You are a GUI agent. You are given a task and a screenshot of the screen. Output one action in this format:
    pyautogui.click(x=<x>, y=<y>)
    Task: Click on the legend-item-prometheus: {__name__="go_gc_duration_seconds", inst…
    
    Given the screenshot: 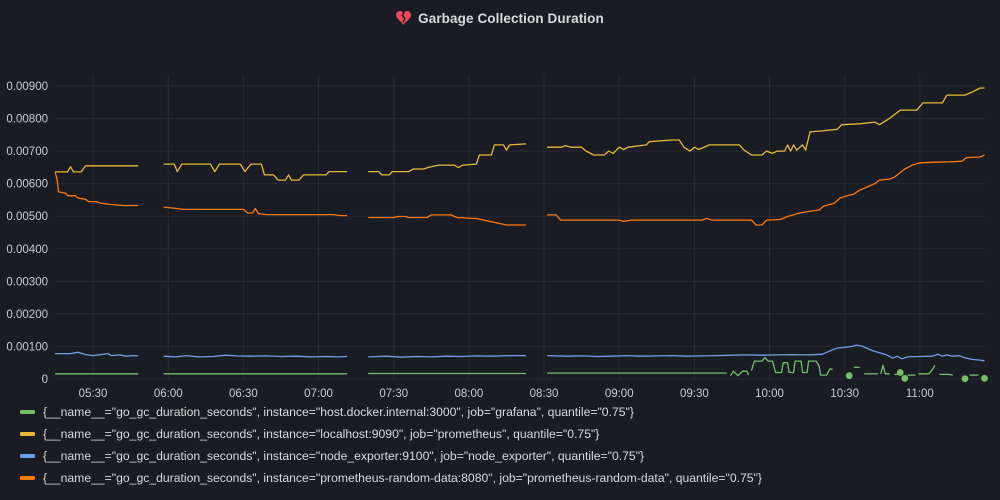 What is the action you would take?
    pyautogui.click(x=391, y=434)
    